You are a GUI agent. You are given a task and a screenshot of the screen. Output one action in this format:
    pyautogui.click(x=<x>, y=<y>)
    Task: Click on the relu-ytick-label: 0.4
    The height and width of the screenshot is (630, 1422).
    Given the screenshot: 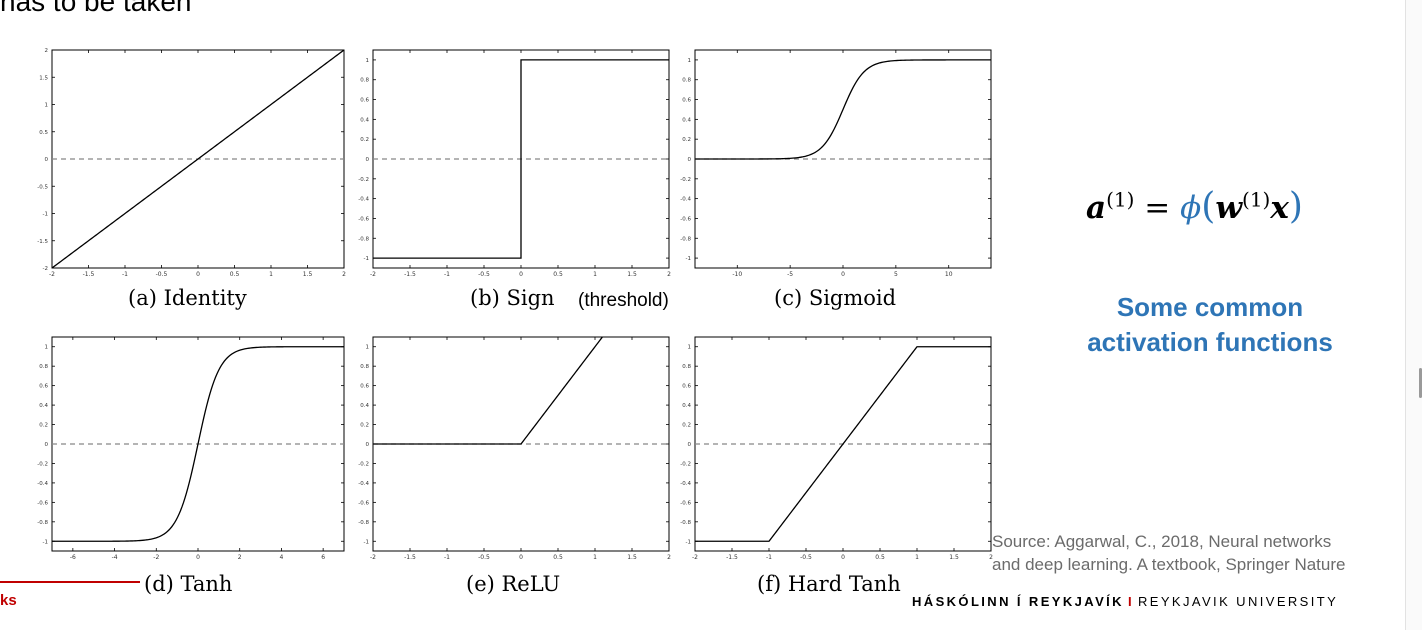 What is the action you would take?
    pyautogui.click(x=364, y=406)
    